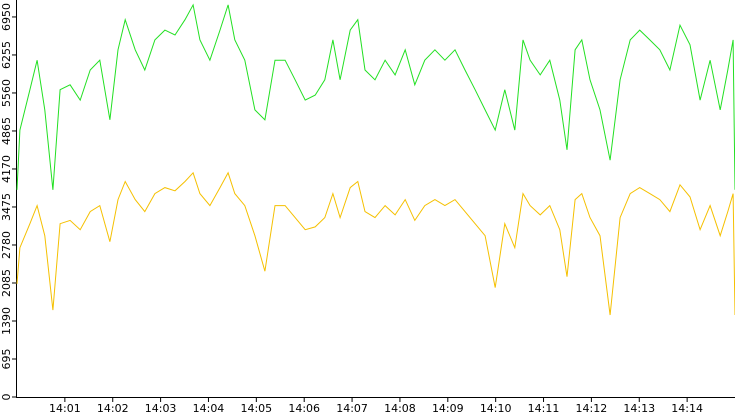  What do you see at coordinates (400, 408) in the screenshot?
I see `x-tick-label: 14:08` at bounding box center [400, 408].